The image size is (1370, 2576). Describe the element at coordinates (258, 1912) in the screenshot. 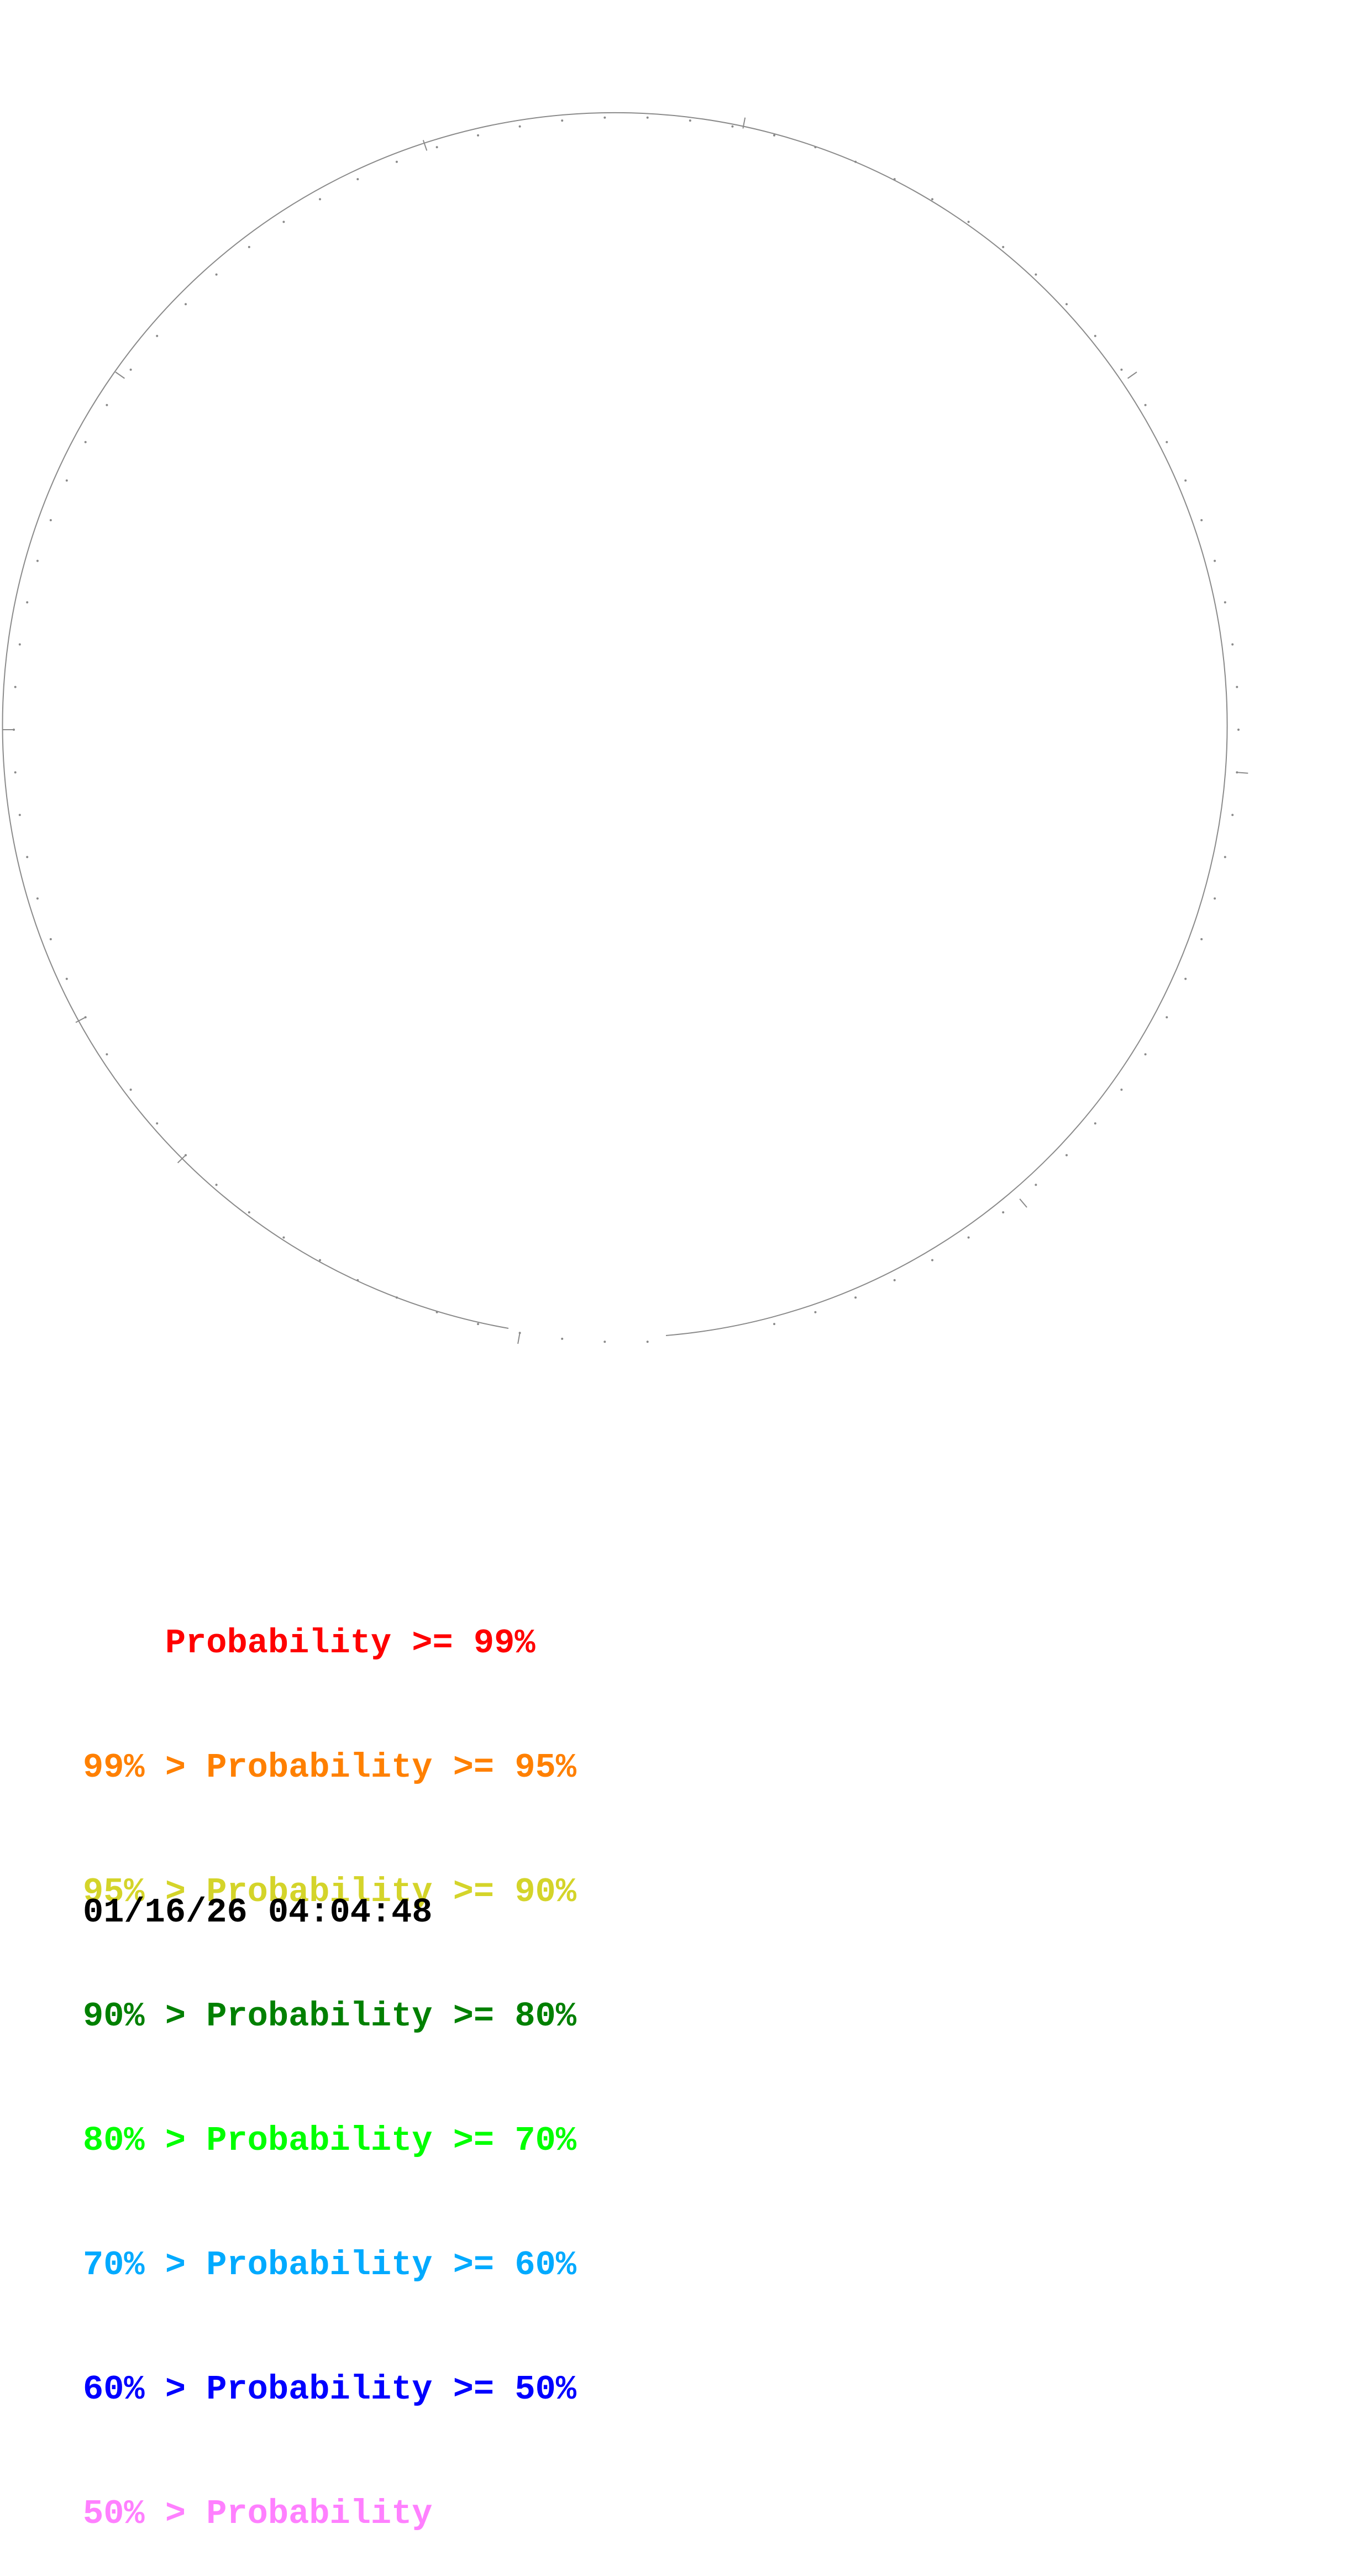

I see `timestamp: 01/16/26 04:04:48` at that location.